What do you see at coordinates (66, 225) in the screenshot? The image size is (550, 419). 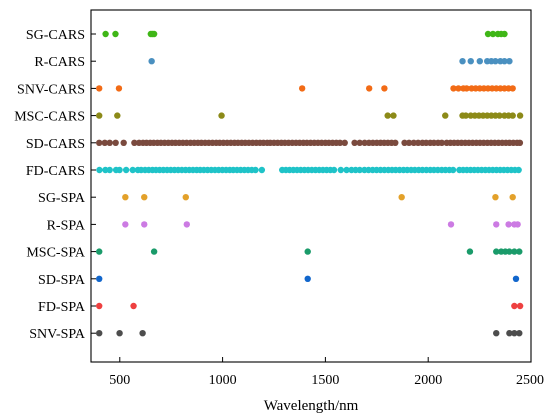 I see `y-tick-label: R-SPA` at bounding box center [66, 225].